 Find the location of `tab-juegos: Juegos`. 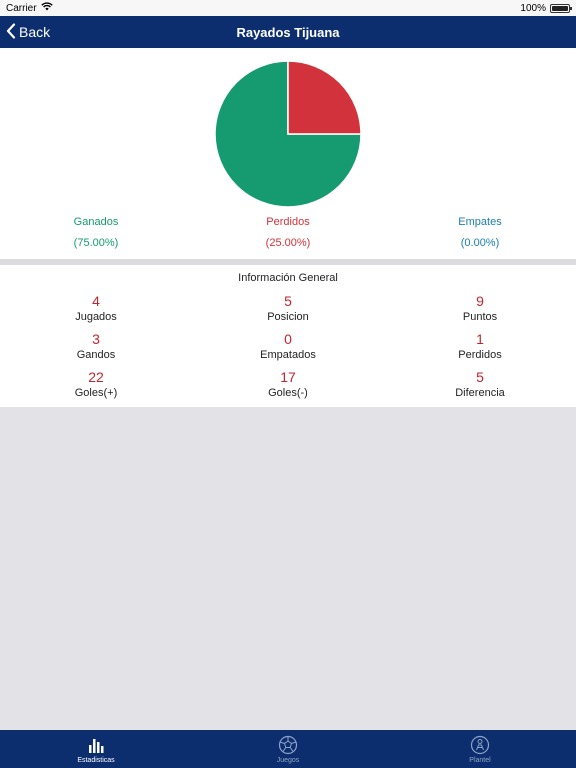

tab-juegos: Juegos is located at coordinates (288, 749).